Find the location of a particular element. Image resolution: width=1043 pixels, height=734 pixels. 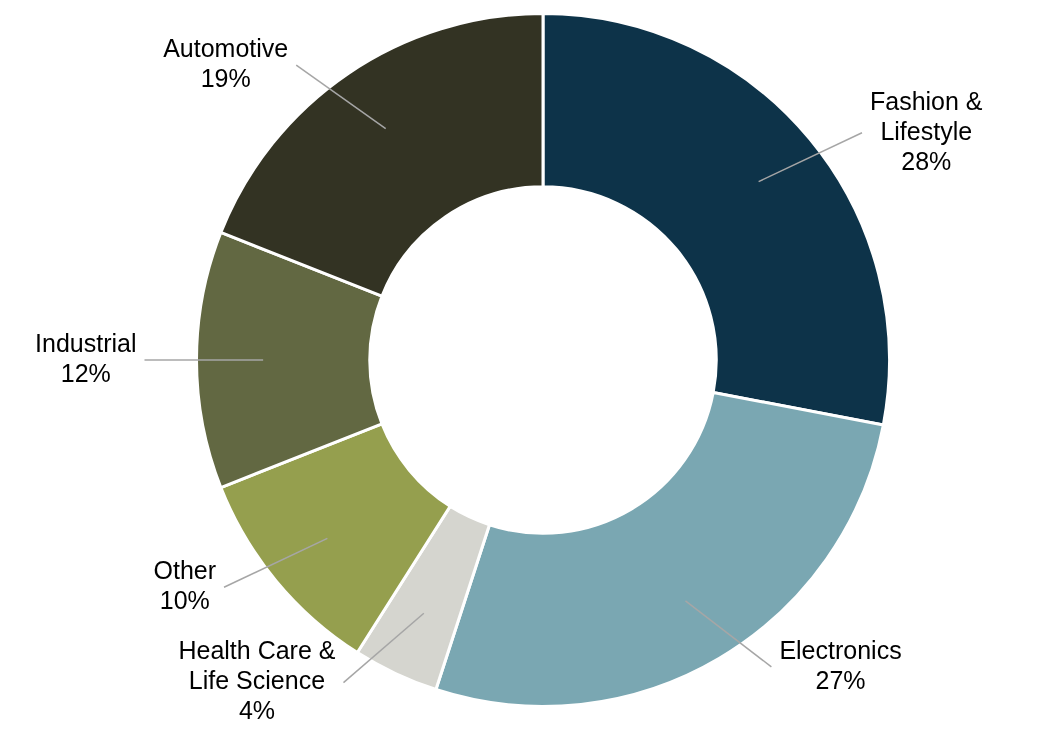

slice-label: Health Care & Life Science is located at coordinates (257, 665).